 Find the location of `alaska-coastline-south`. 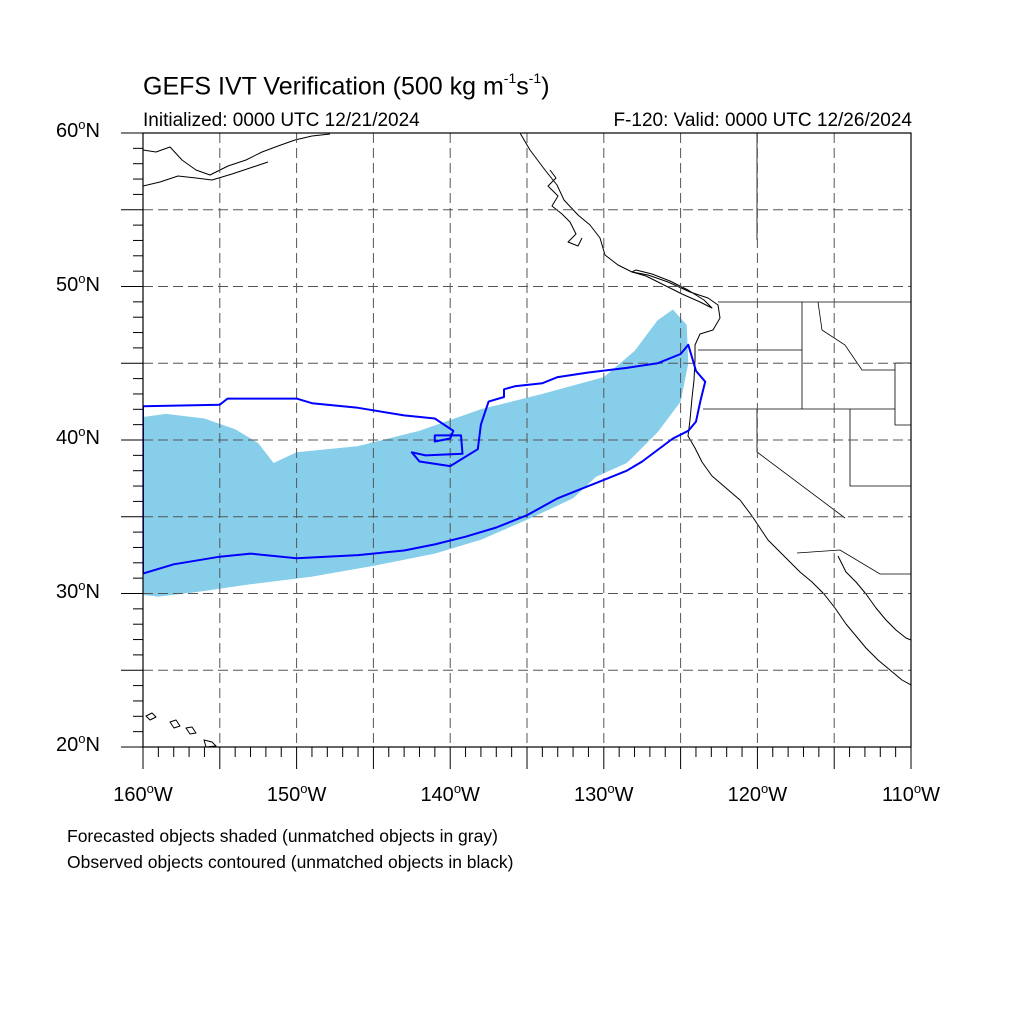

alaska-coastline-south is located at coordinates (206, 174).